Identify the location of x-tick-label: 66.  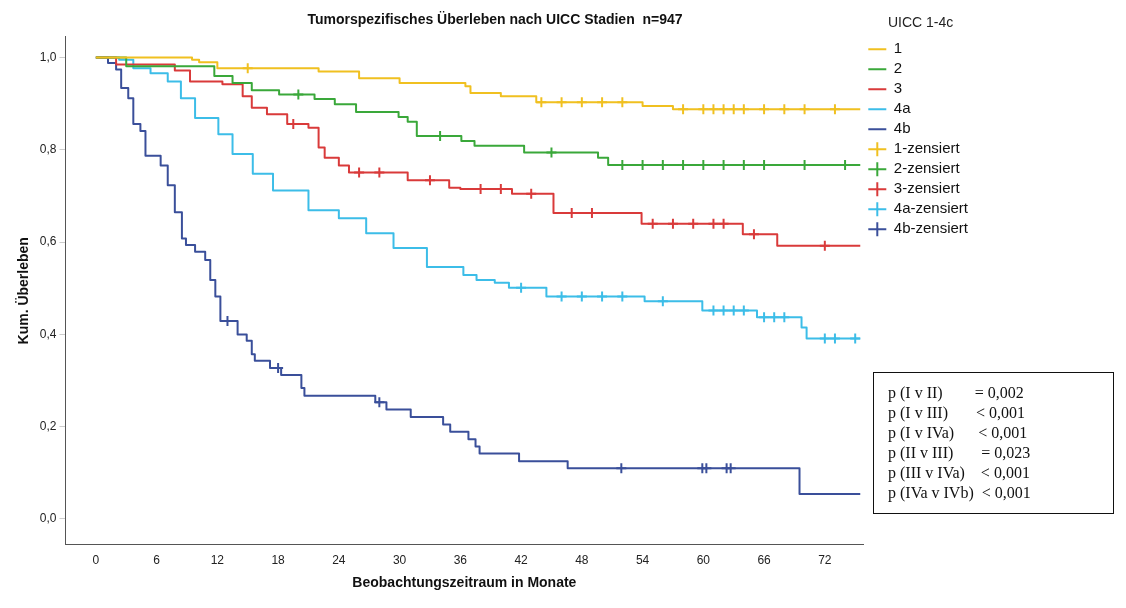
(764, 560).